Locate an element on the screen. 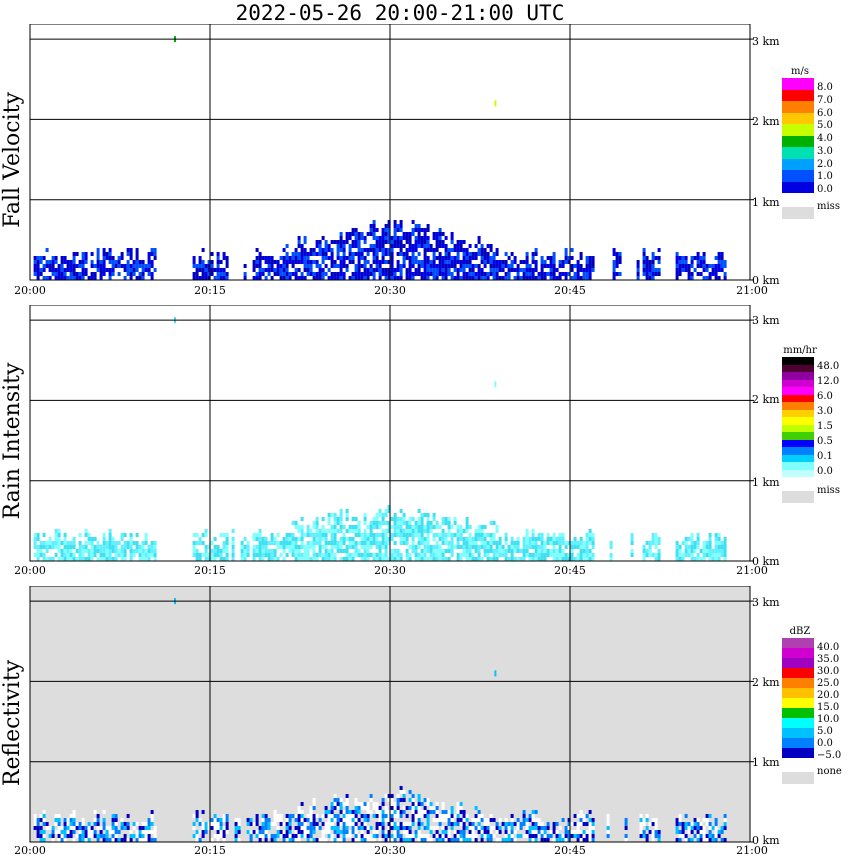 This screenshot has height=868, width=850. isolated-echo-cell is located at coordinates (495, 103).